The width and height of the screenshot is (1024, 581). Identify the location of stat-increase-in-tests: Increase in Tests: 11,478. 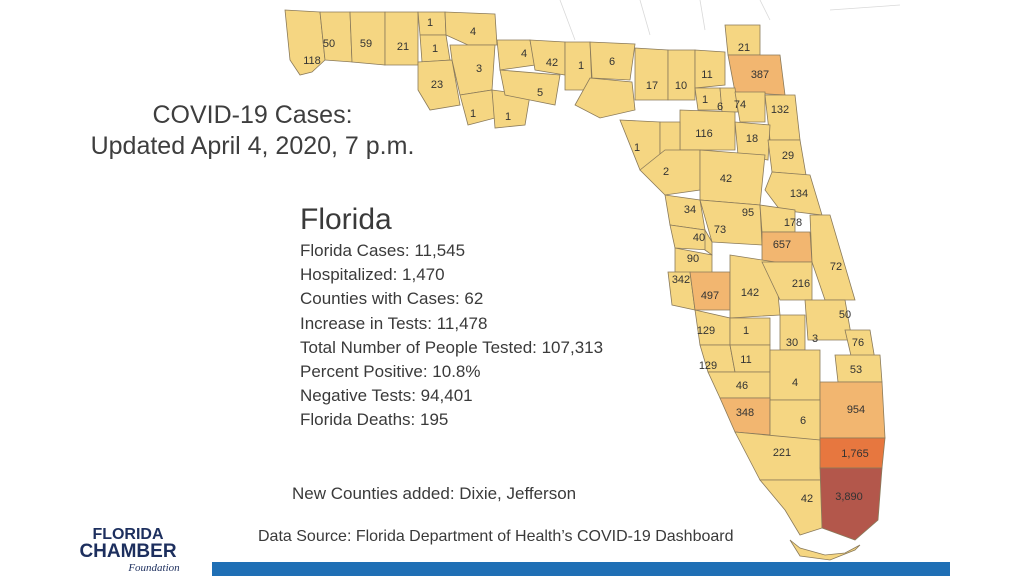
(394, 323).